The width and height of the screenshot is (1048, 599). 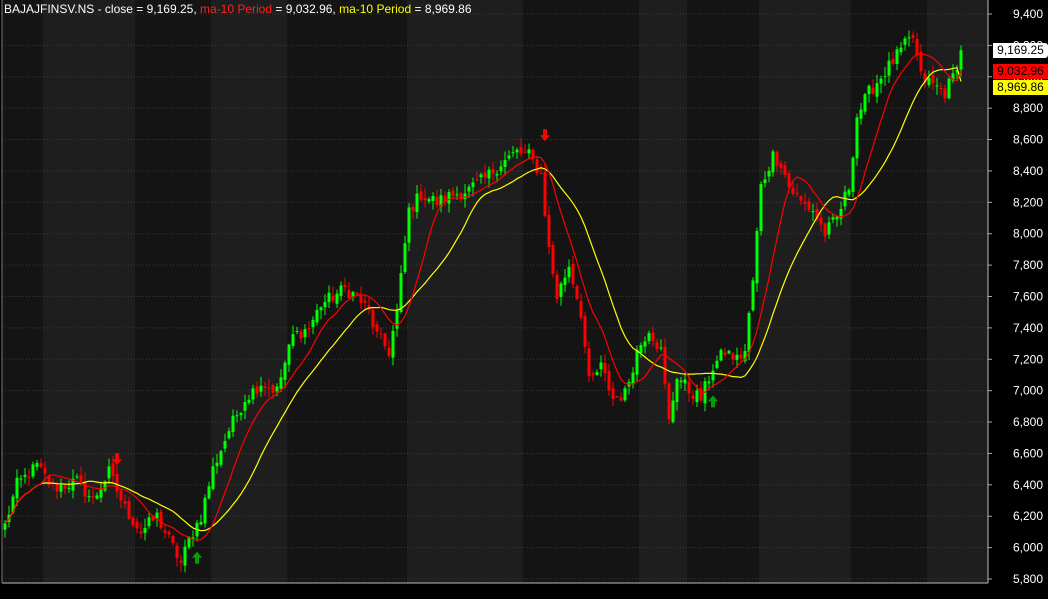 What do you see at coordinates (1020, 50) in the screenshot?
I see `close-price-label: 9,169.25` at bounding box center [1020, 50].